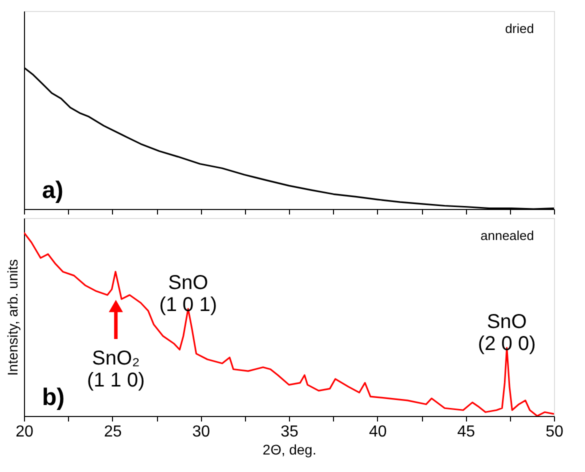  What do you see at coordinates (289, 450) in the screenshot?
I see `x-axis-title: 2Θ, deg.` at bounding box center [289, 450].